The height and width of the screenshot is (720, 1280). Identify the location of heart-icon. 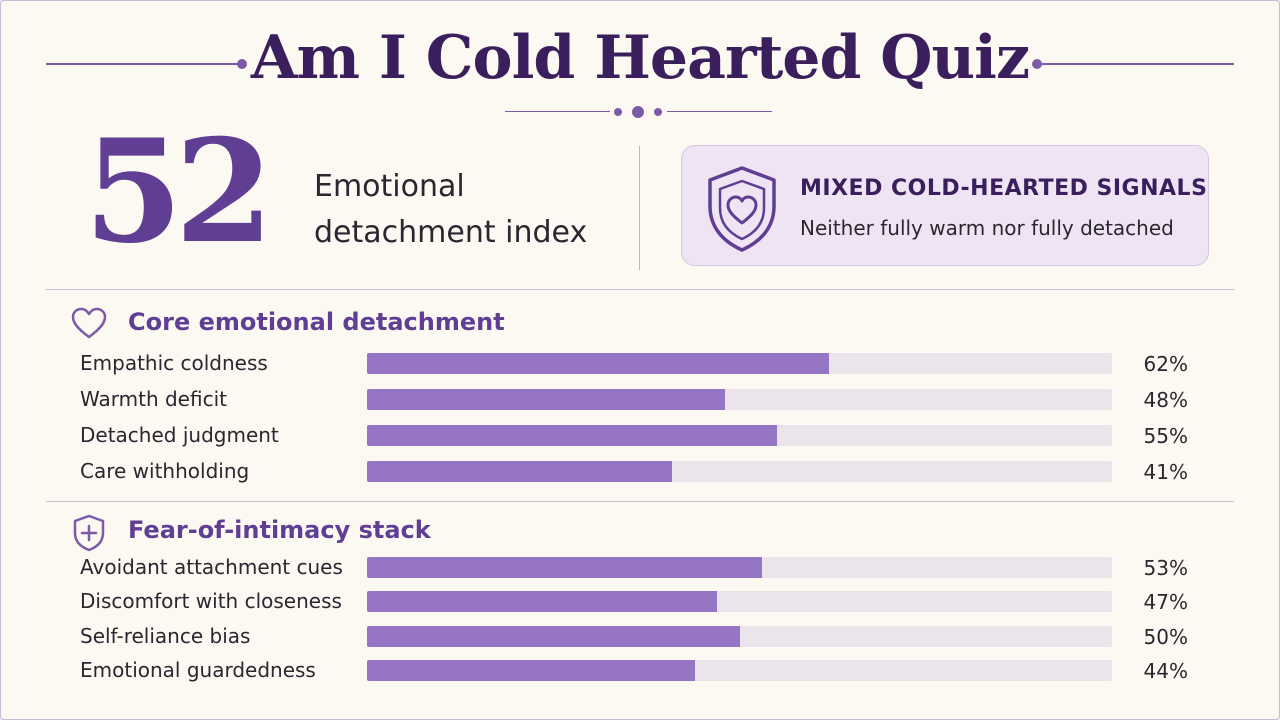
(89, 323).